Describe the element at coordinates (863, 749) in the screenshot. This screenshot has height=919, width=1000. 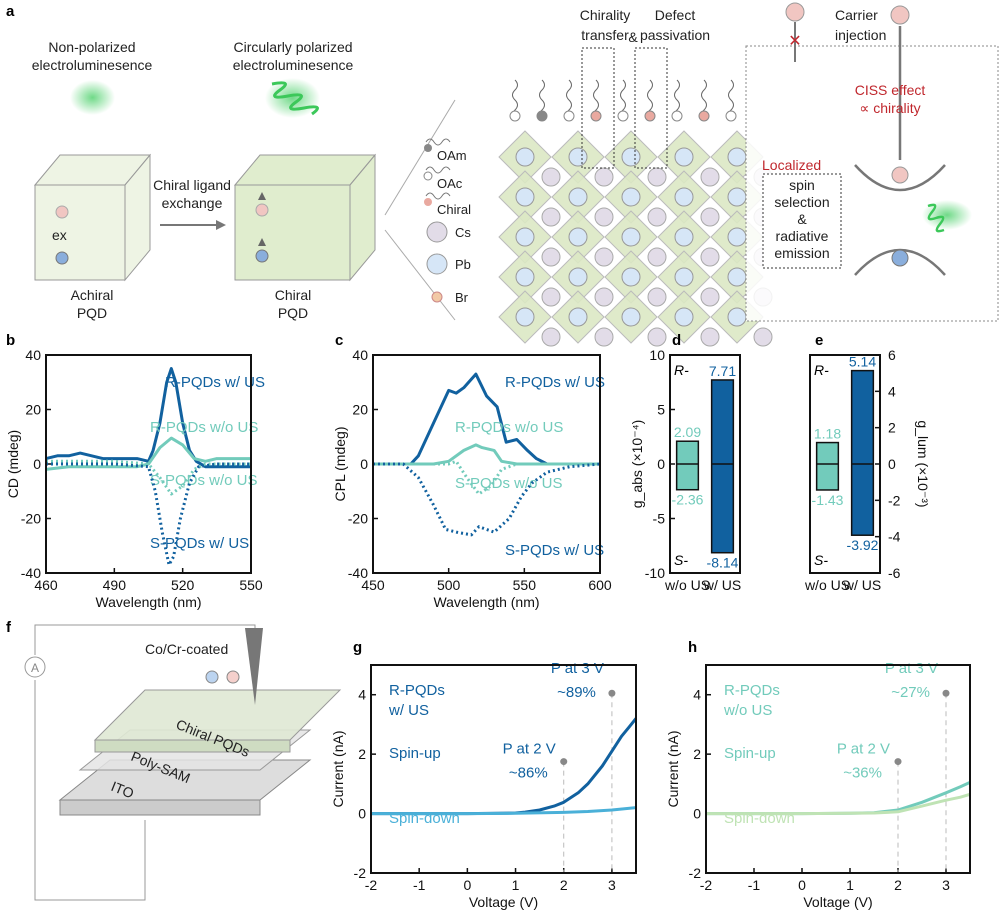
I see `annotation-p: P at 2 V` at that location.